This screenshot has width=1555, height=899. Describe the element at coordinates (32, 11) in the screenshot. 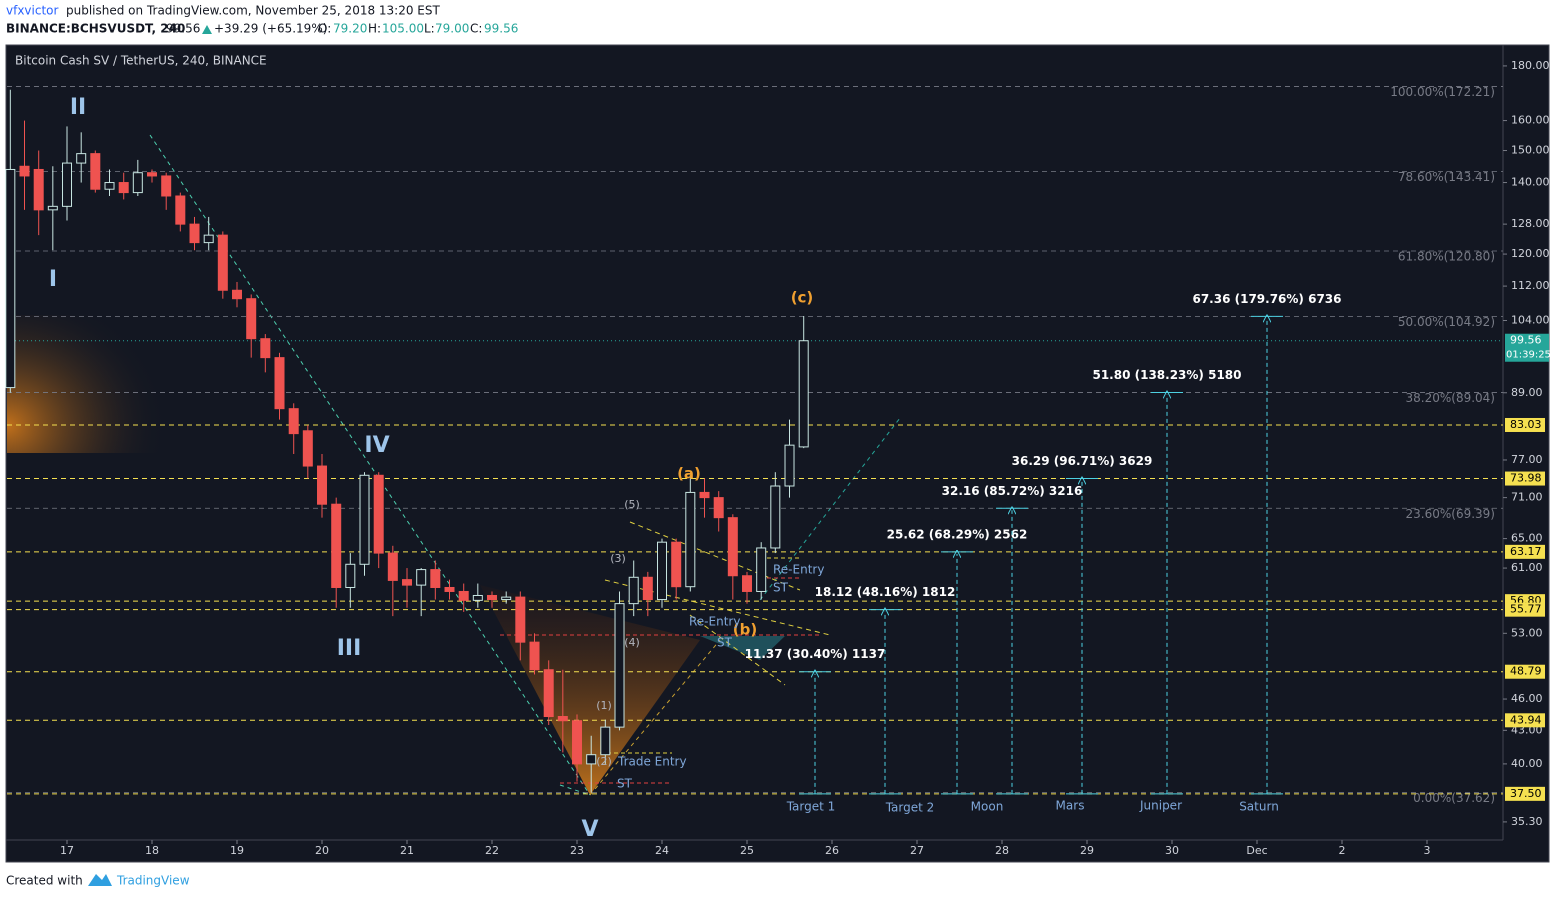

I see `author: vfxvictor` at that location.